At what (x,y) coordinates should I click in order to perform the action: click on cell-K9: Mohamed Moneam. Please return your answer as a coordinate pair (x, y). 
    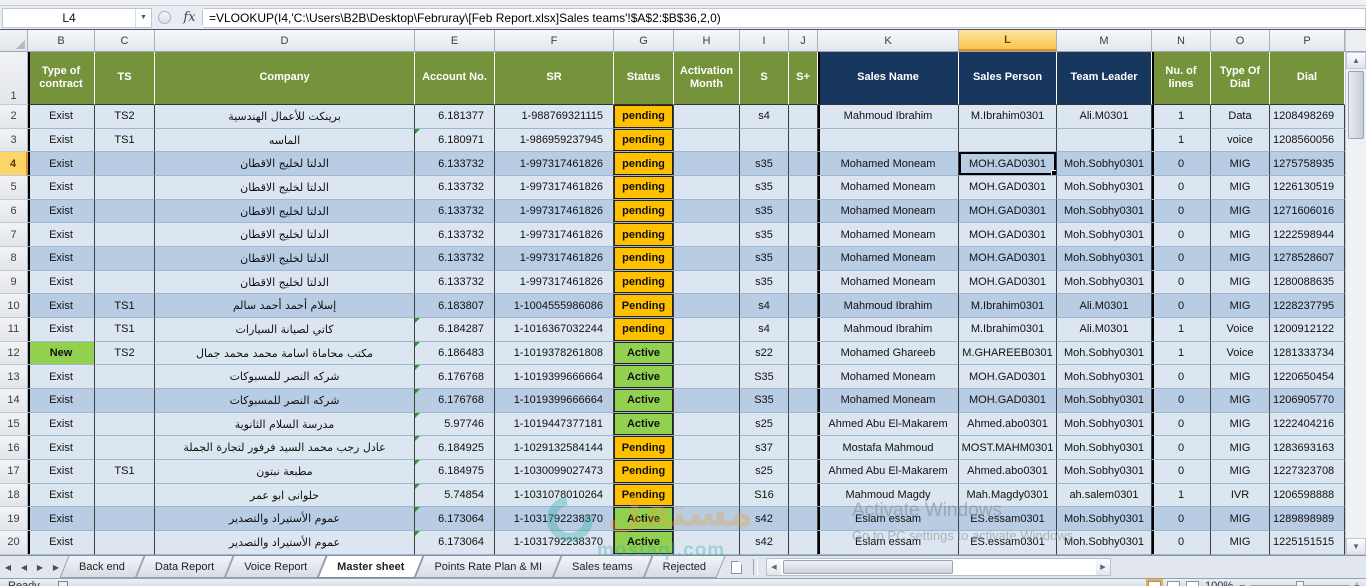
    Looking at the image, I should click on (888, 282).